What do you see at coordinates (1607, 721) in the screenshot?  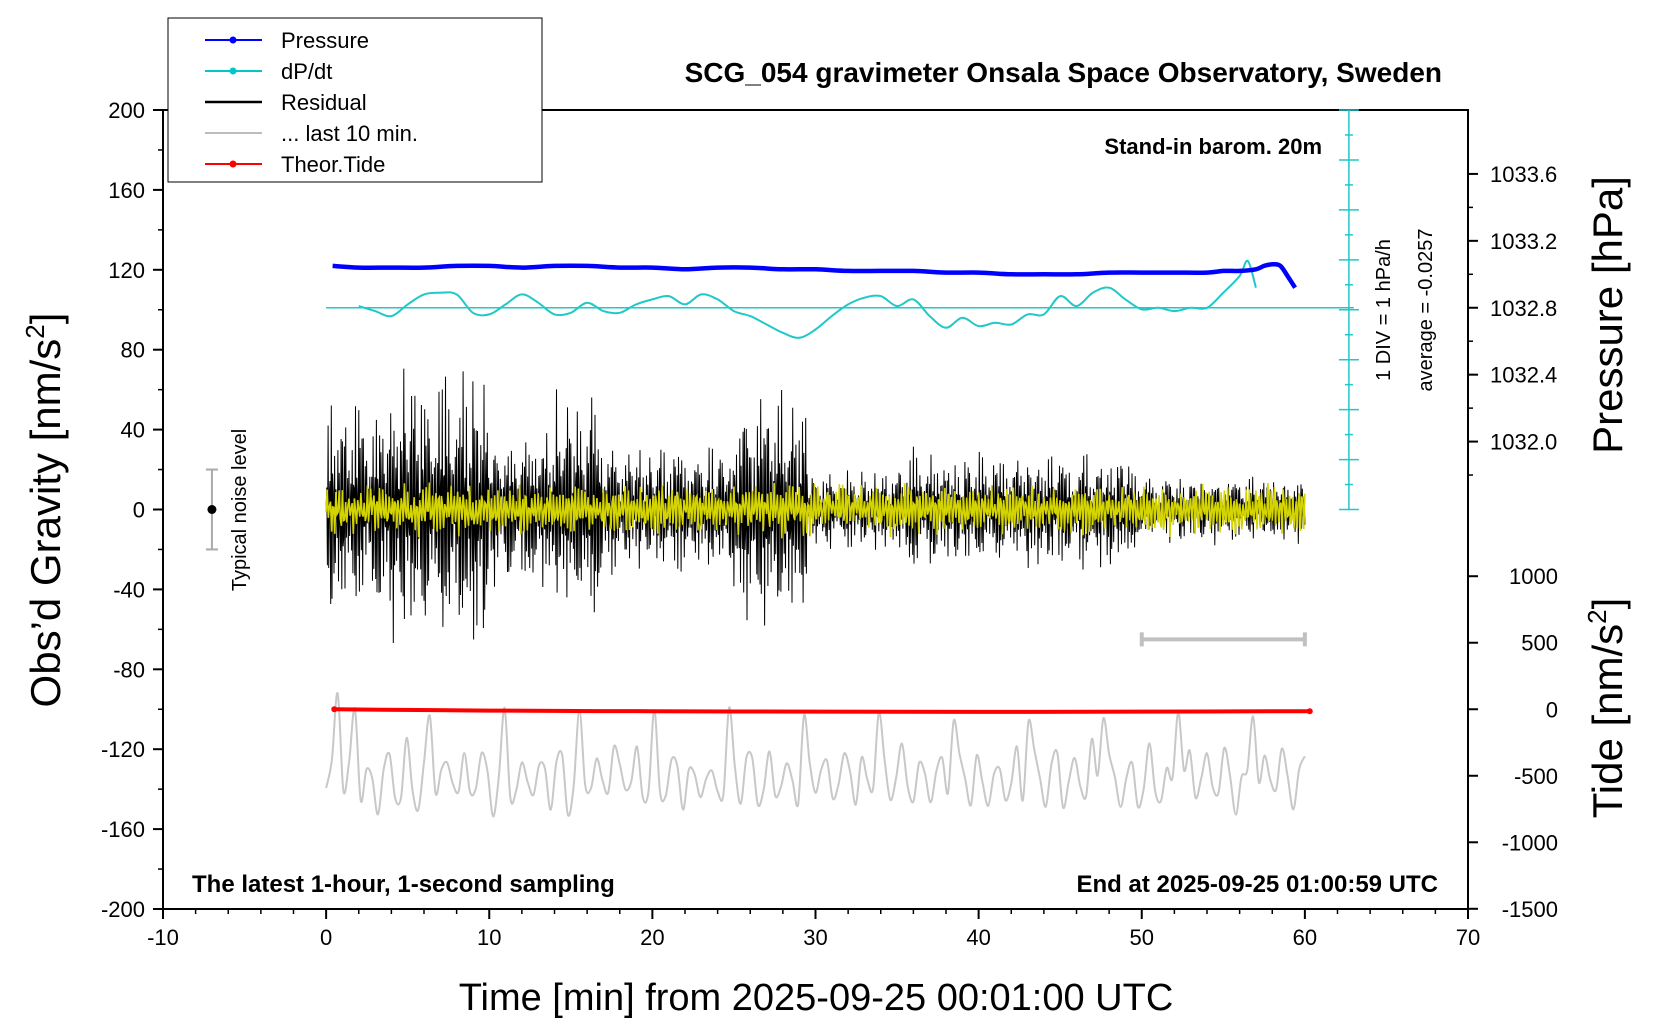 I see `tide-label-main: Tide [nm/s` at bounding box center [1607, 721].